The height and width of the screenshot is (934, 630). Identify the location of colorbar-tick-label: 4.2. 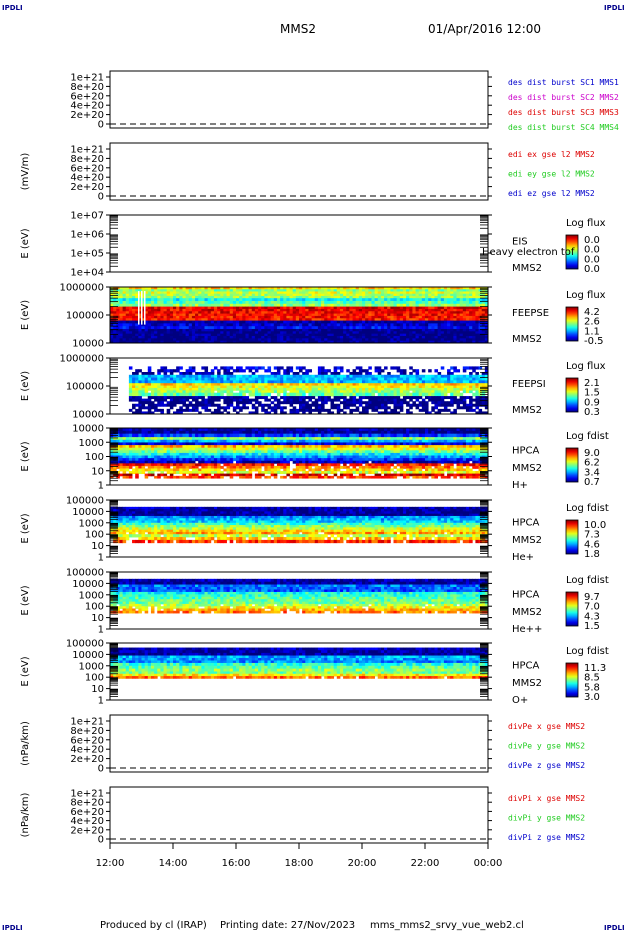
(592, 312).